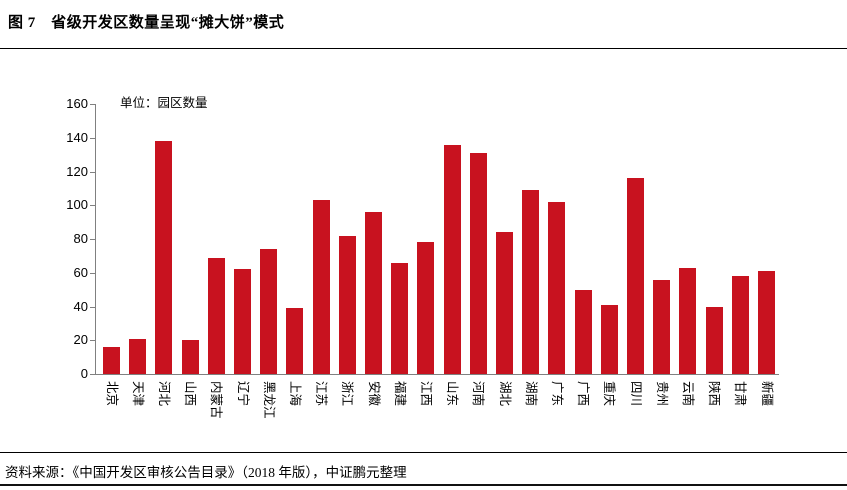 This screenshot has width=847, height=490. What do you see at coordinates (77, 137) in the screenshot?
I see `y-axis-tick-label: 140` at bounding box center [77, 137].